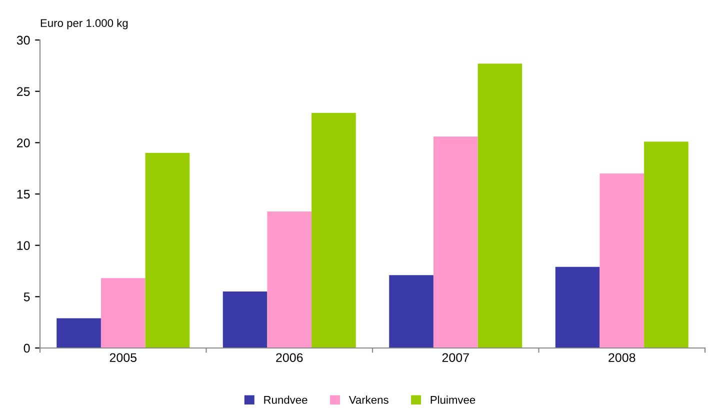 The image size is (720, 416). I want to click on legend-label: Varkens, so click(368, 400).